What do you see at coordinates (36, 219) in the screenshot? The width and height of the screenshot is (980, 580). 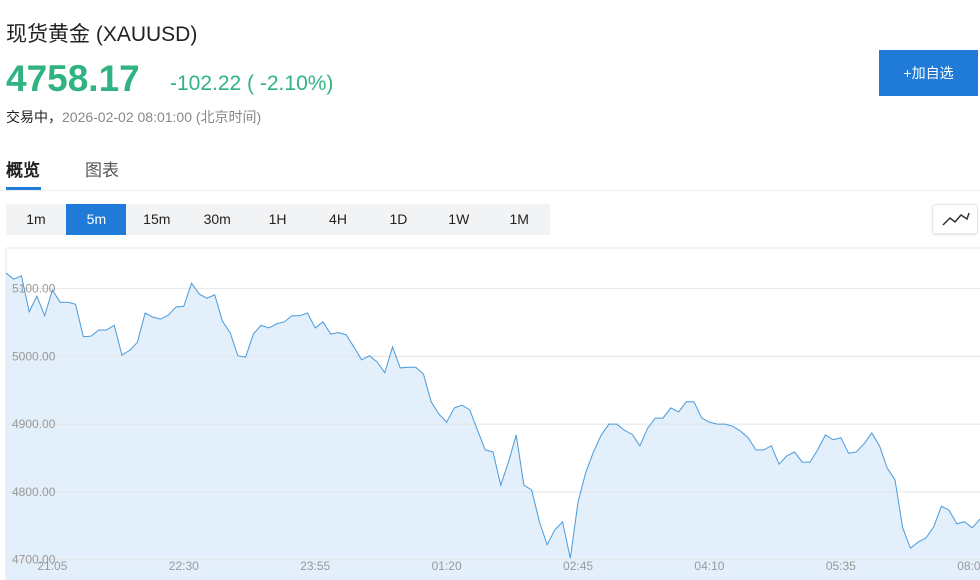 I see `period-button: 1m` at bounding box center [36, 219].